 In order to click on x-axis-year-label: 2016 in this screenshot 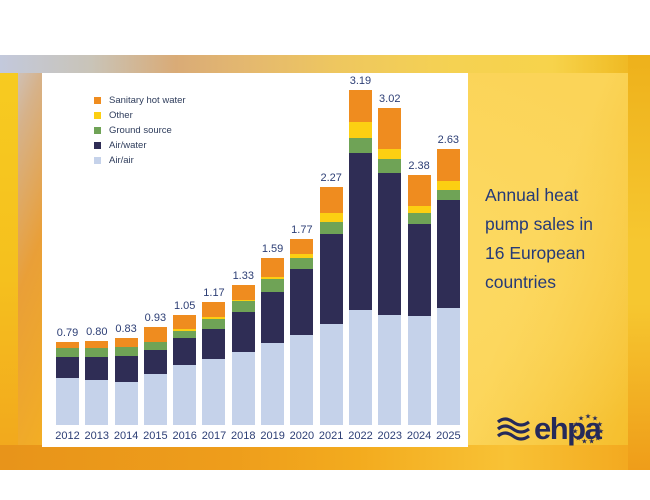, I will do `click(184, 436)`.